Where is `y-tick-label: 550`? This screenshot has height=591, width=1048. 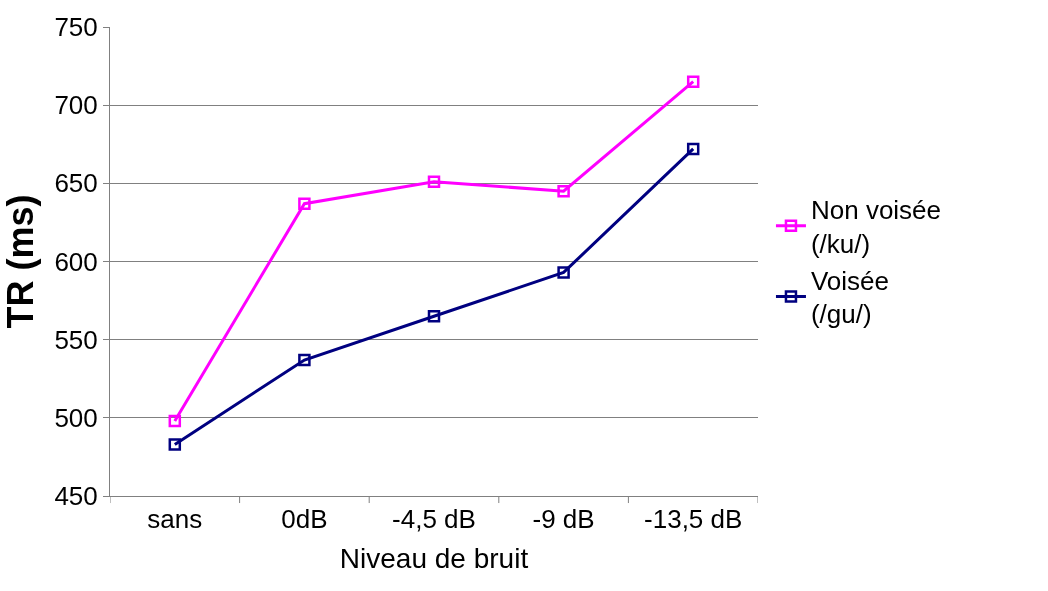 y-tick-label: 550 is located at coordinates (76, 339).